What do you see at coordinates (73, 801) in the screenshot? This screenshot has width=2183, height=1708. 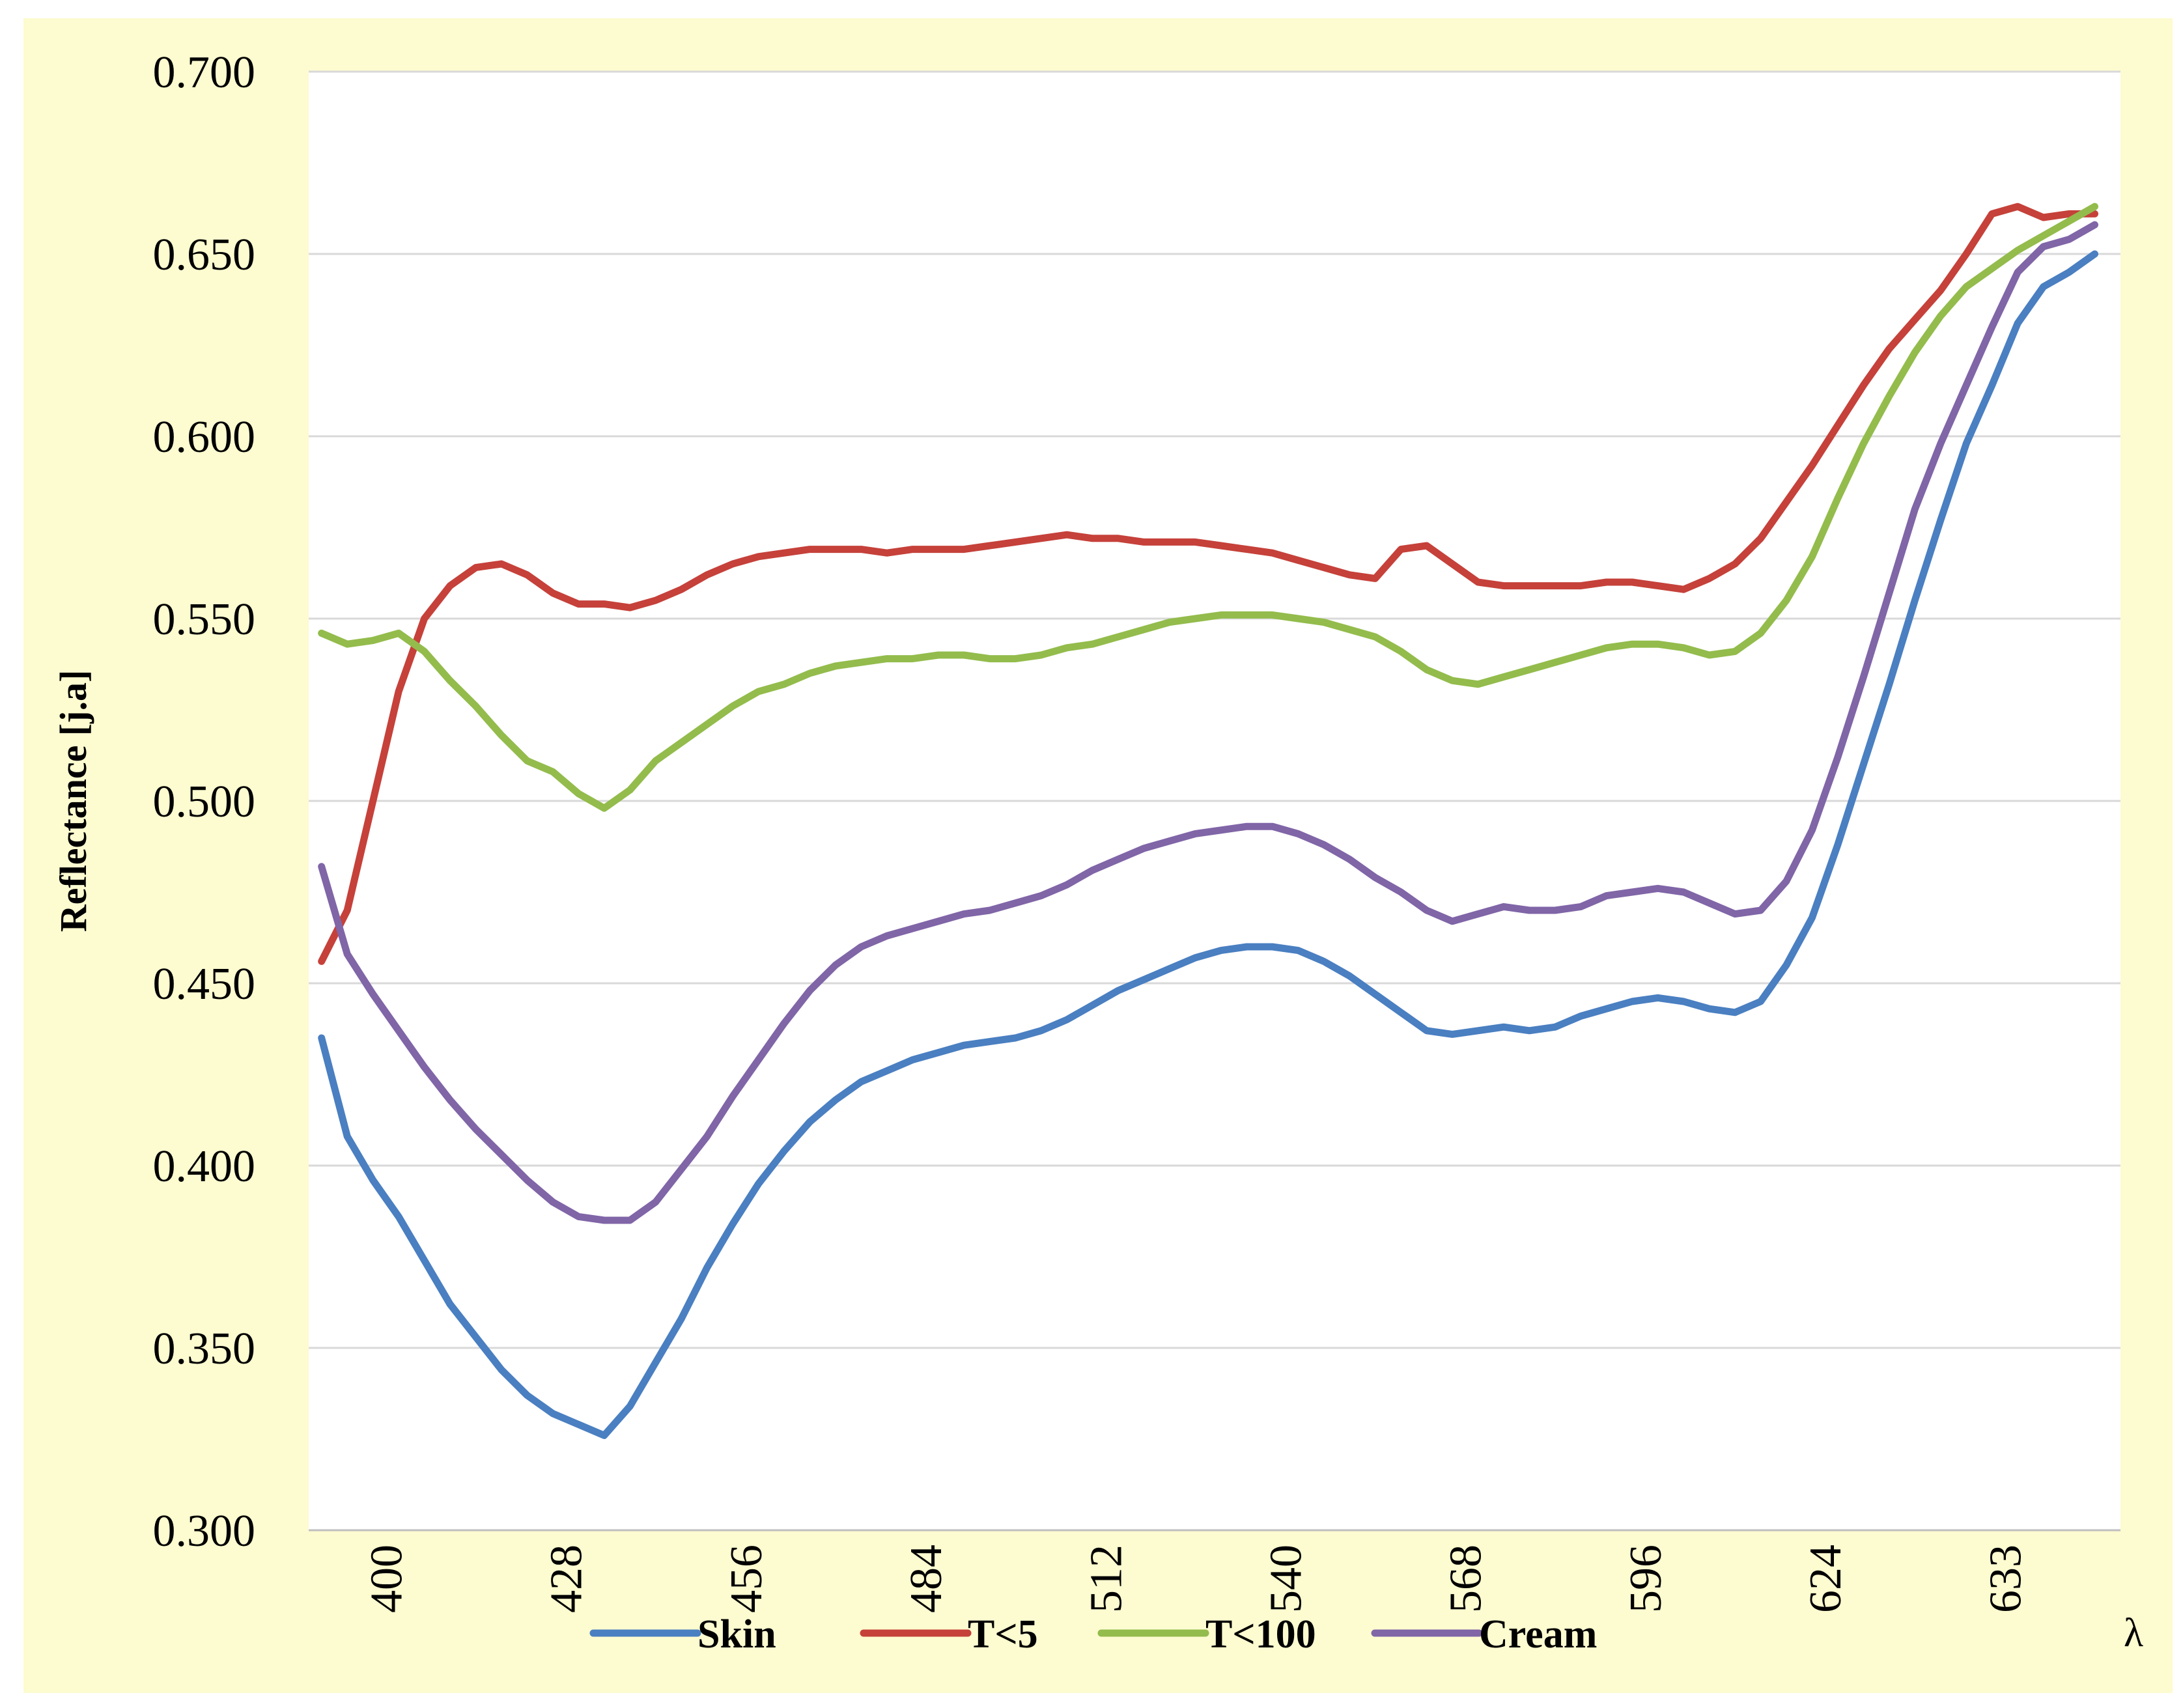 I see `y-axis-title: Reflectance [j.a]` at bounding box center [73, 801].